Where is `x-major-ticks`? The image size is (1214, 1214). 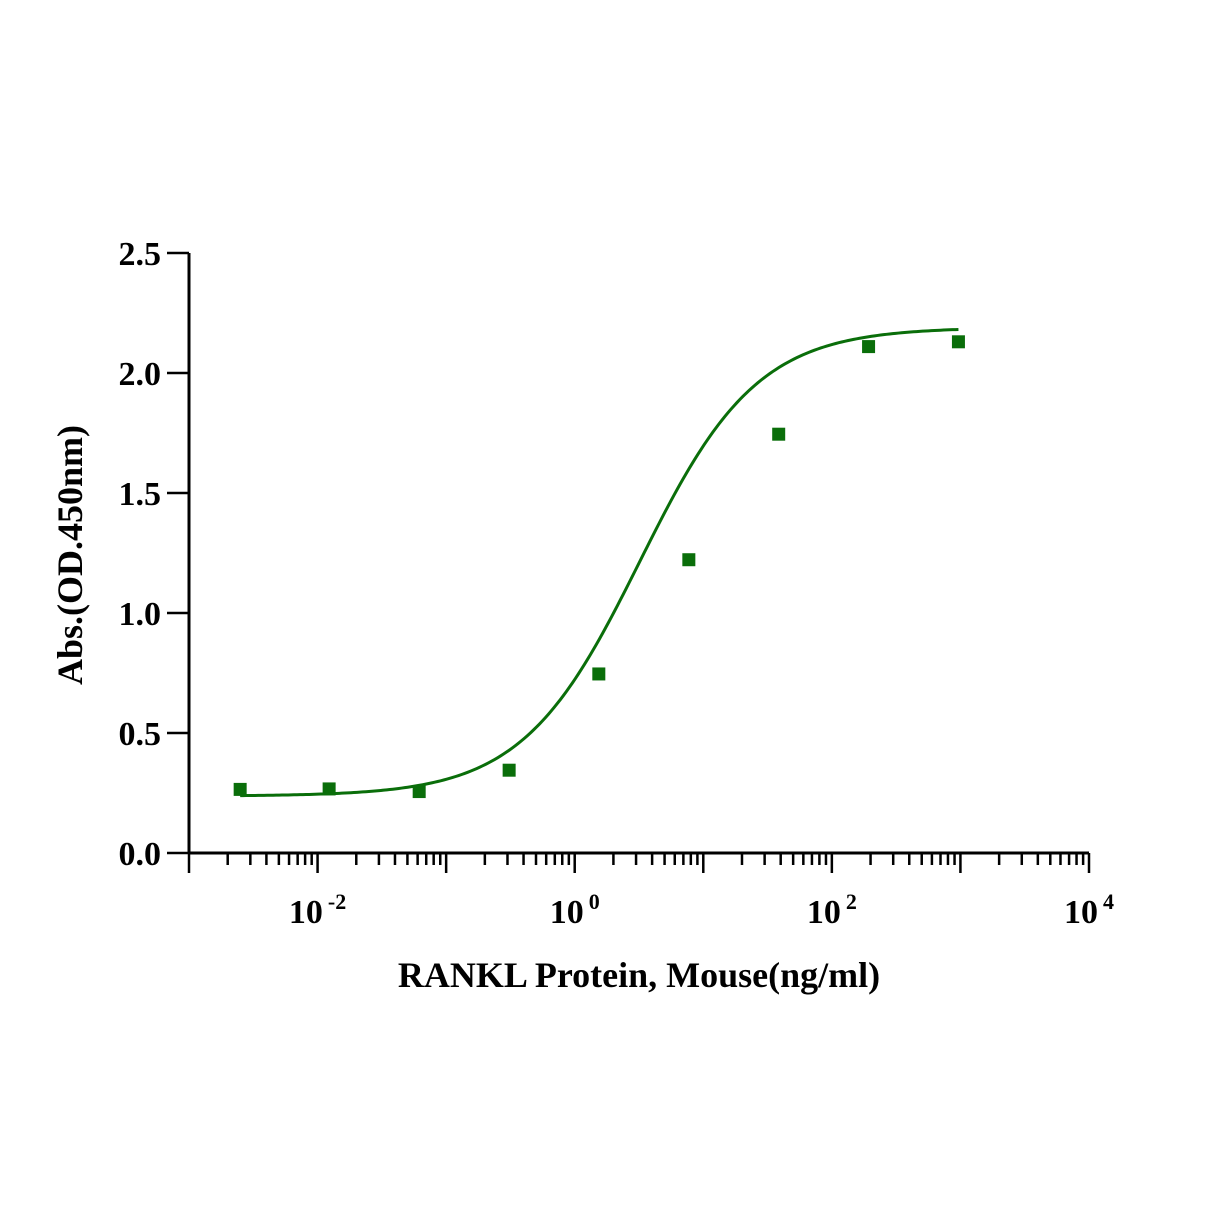
x-major-ticks is located at coordinates (639, 863).